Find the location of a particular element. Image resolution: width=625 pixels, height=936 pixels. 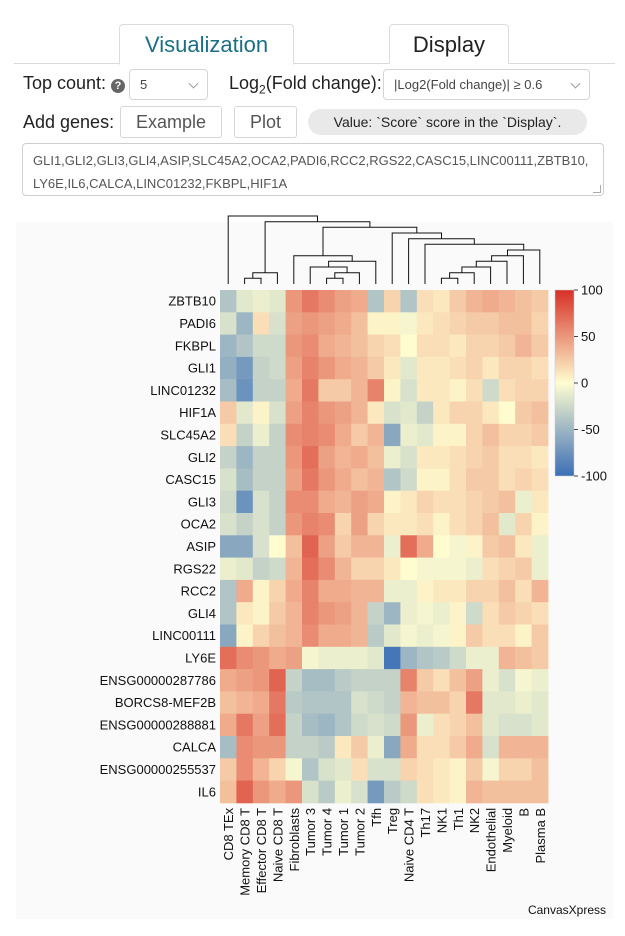

tab-display: Display is located at coordinates (449, 44).